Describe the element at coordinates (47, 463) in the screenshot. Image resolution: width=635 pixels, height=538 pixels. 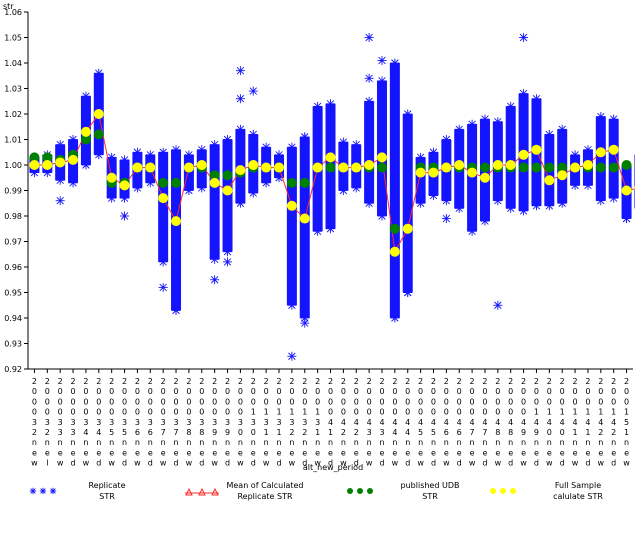
I see `x-tick-label-char: l` at that location.